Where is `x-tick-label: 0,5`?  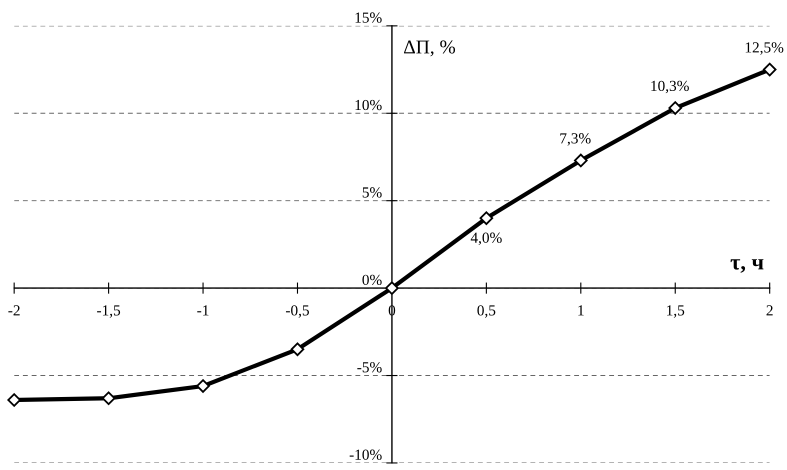 x-tick-label: 0,5 is located at coordinates (486, 311).